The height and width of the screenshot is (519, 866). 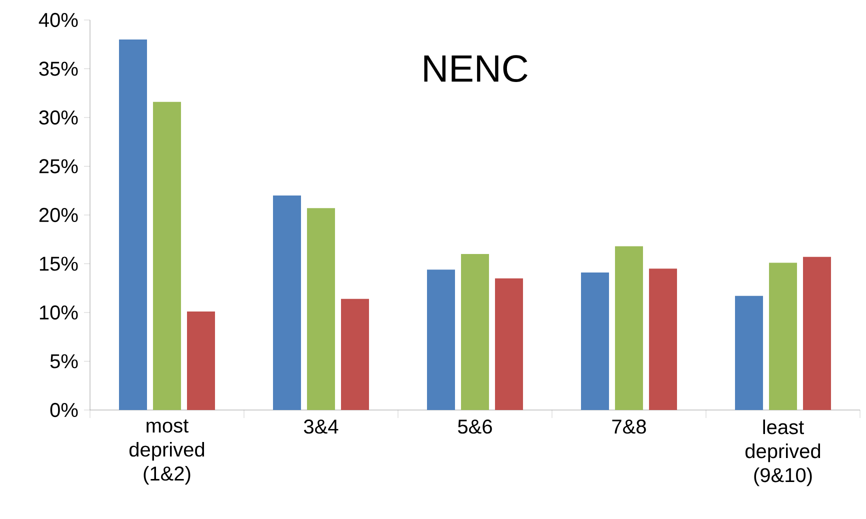 I want to click on x-tick-label: least deprived (9&10), so click(x=782, y=453).